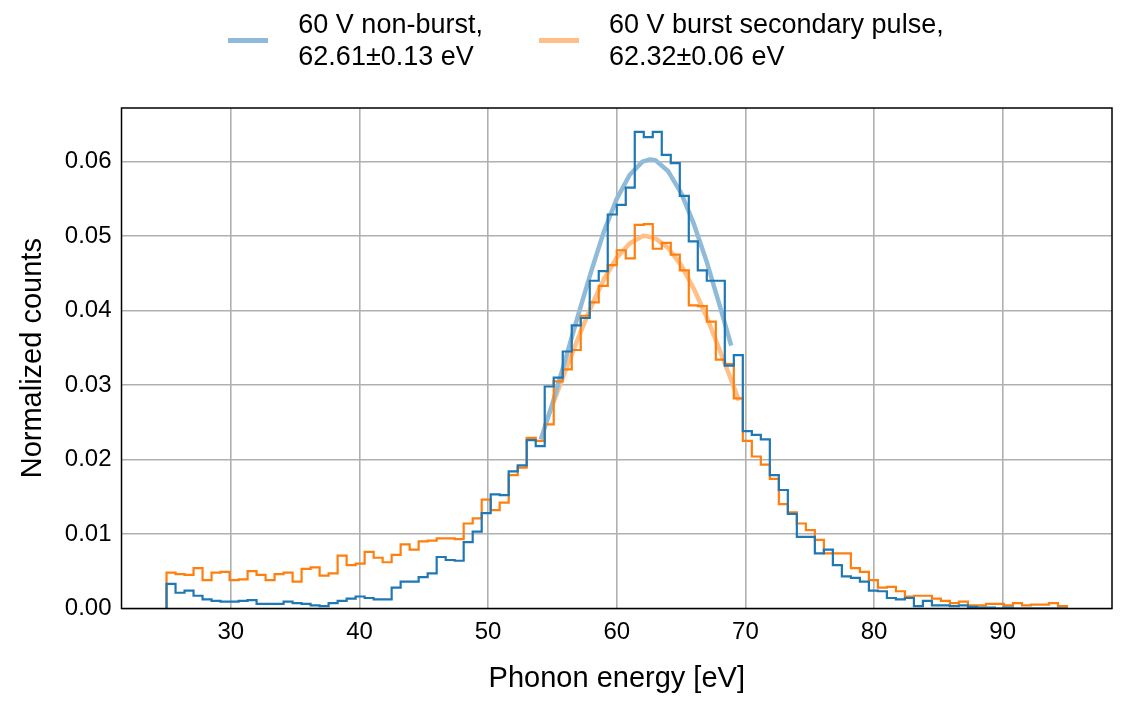 This screenshot has height=708, width=1132. Describe the element at coordinates (617, 631) in the screenshot. I see `x-tick-label: 60` at that location.